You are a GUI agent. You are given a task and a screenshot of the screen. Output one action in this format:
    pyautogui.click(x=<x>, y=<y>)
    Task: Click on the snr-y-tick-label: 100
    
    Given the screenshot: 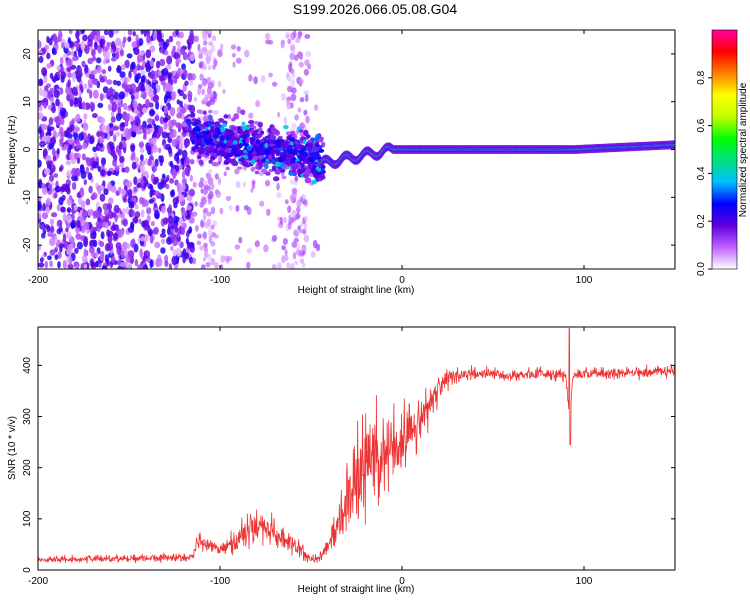 What is the action you would take?
    pyautogui.click(x=27, y=518)
    